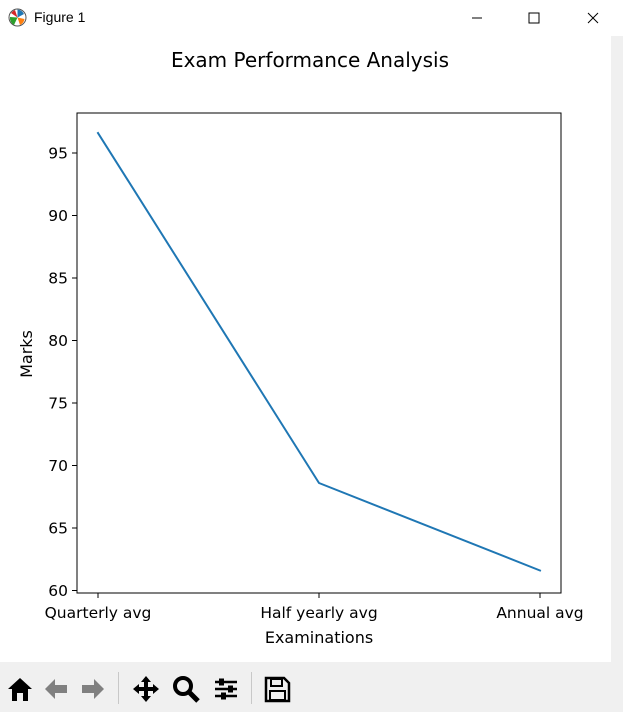 This screenshot has width=623, height=712. What do you see at coordinates (318, 613) in the screenshot?
I see `x-tick-label: Half yearly avg` at bounding box center [318, 613].